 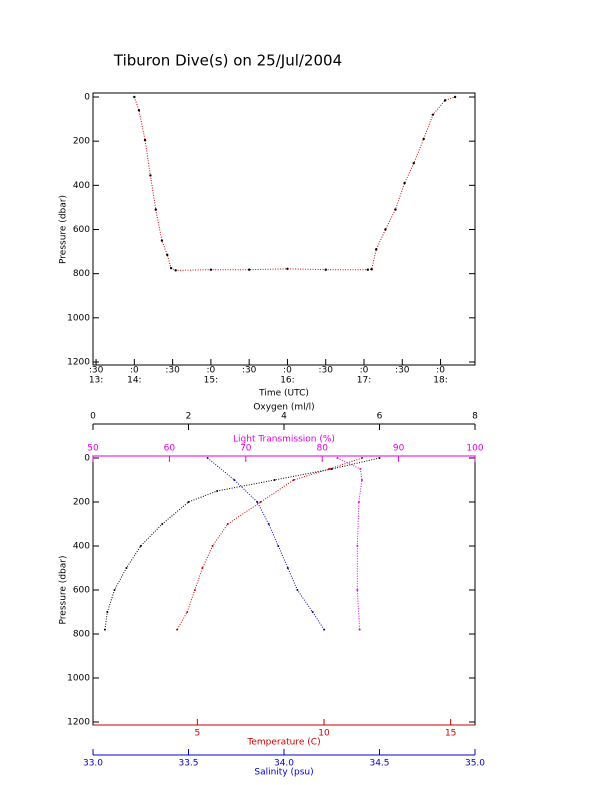 I want to click on x-tick-label: 33.0, so click(x=93, y=764).